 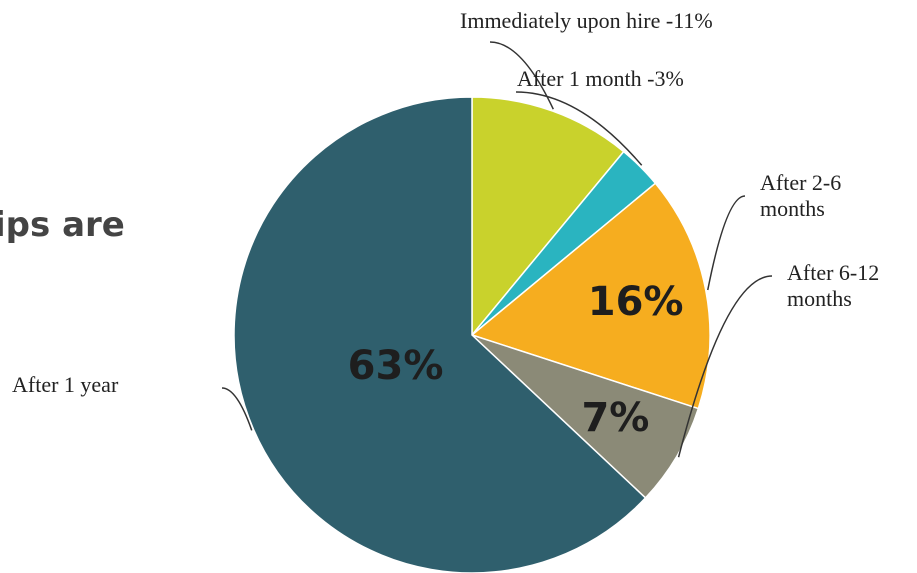 I want to click on title-fragment: ips are, so click(x=62, y=225).